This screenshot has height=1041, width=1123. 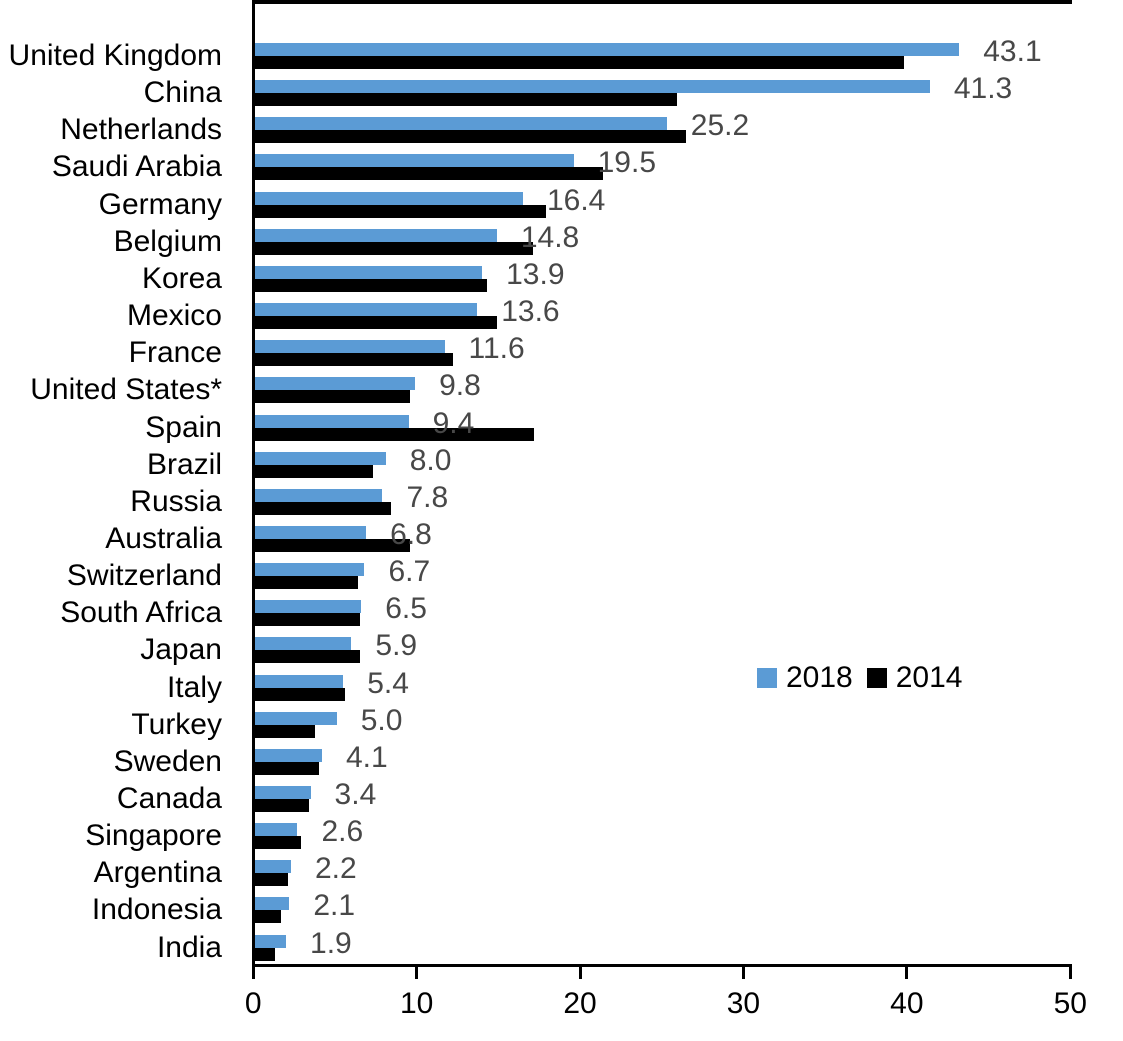 What do you see at coordinates (144, 576) in the screenshot?
I see `category-label: Switzerland` at bounding box center [144, 576].